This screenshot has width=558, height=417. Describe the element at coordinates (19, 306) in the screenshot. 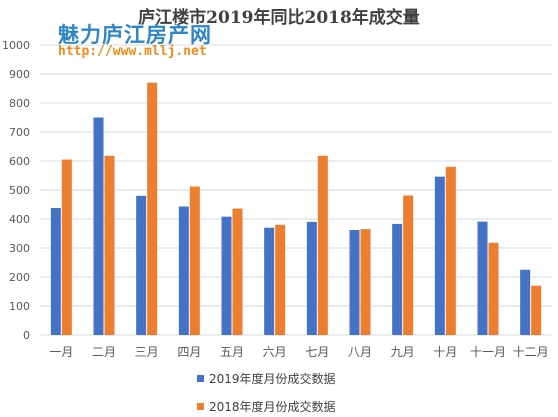

I see `y-tick-label: 100` at that location.